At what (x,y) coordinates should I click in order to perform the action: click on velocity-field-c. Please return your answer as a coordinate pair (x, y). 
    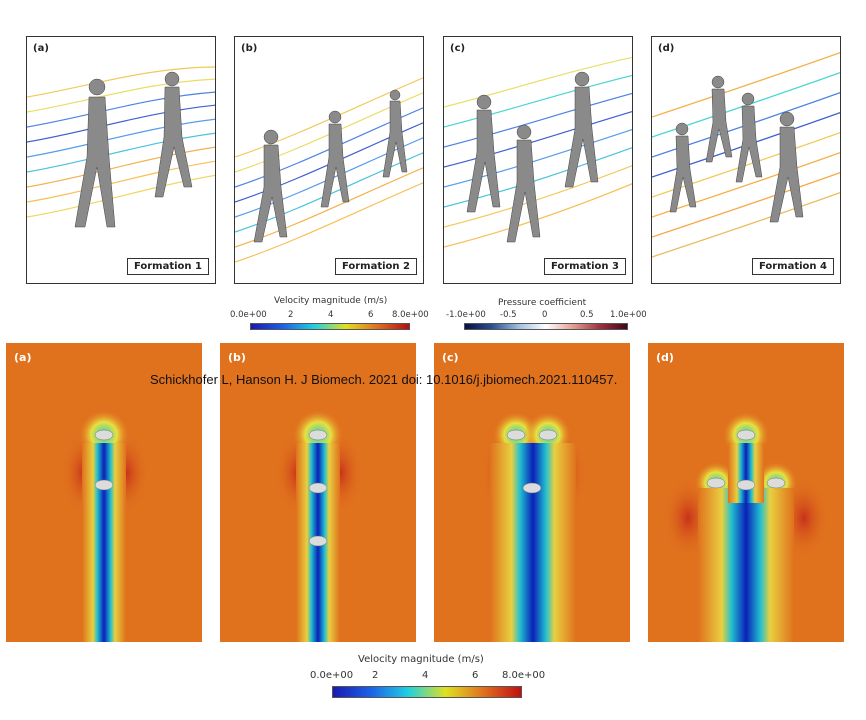
    Looking at the image, I should click on (532, 492).